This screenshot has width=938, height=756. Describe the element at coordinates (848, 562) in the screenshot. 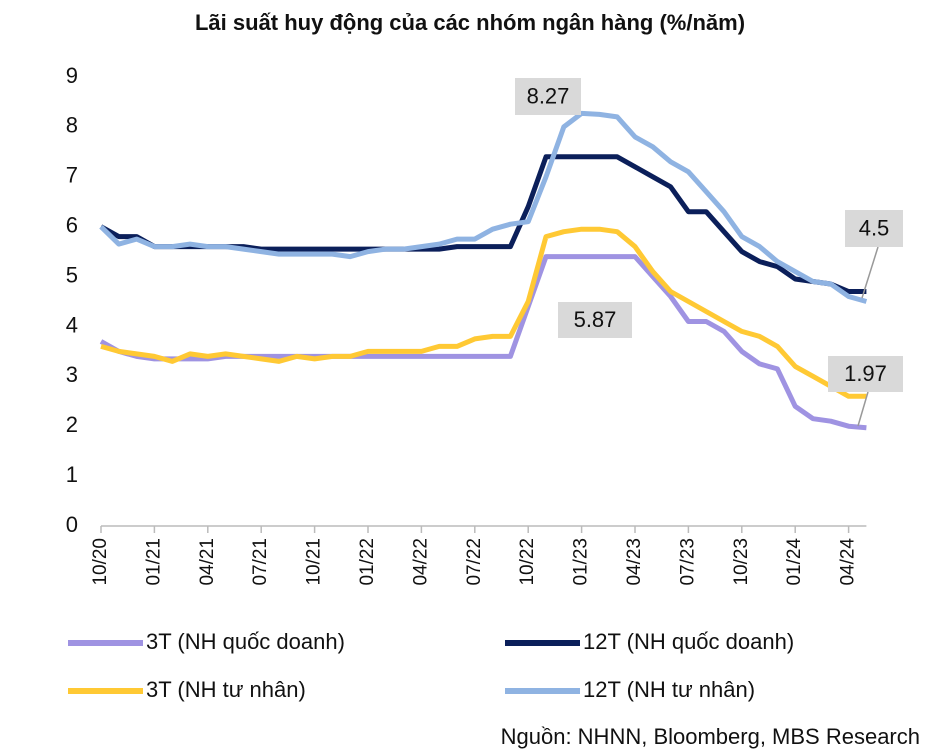

I see `x-tick-label: 04/24` at that location.